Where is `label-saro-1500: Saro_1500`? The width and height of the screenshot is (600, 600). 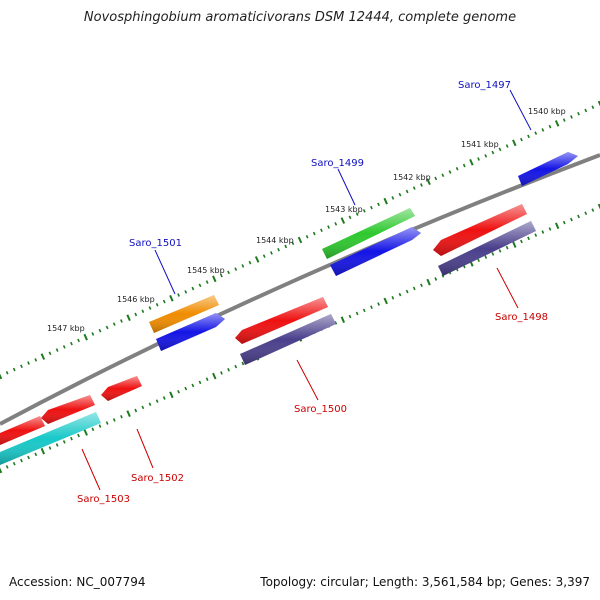 label-saro-1500: Saro_1500 is located at coordinates (320, 409).